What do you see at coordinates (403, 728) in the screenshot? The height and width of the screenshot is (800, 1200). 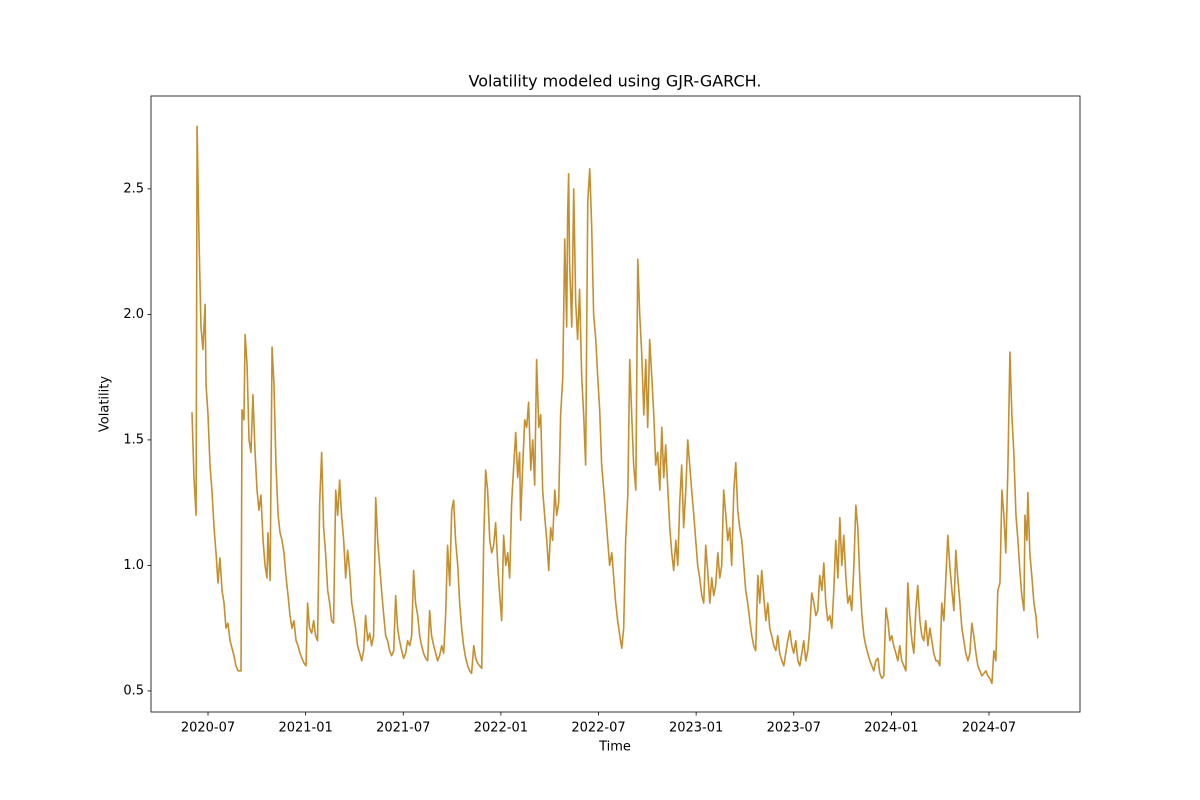 I see `x-tick-label: 2021-07` at bounding box center [403, 728].